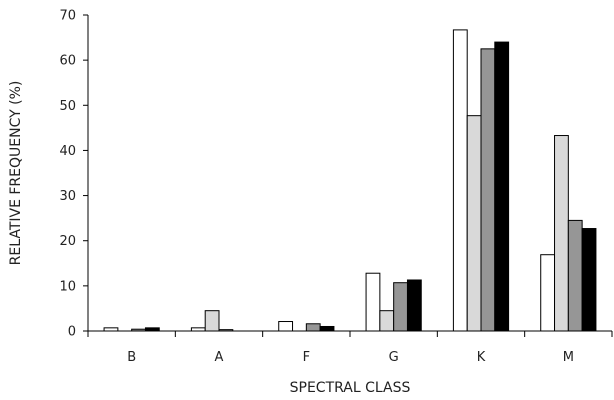 This screenshot has width=614, height=400. Describe the element at coordinates (67, 196) in the screenshot. I see `y-tick-label: 30` at that location.